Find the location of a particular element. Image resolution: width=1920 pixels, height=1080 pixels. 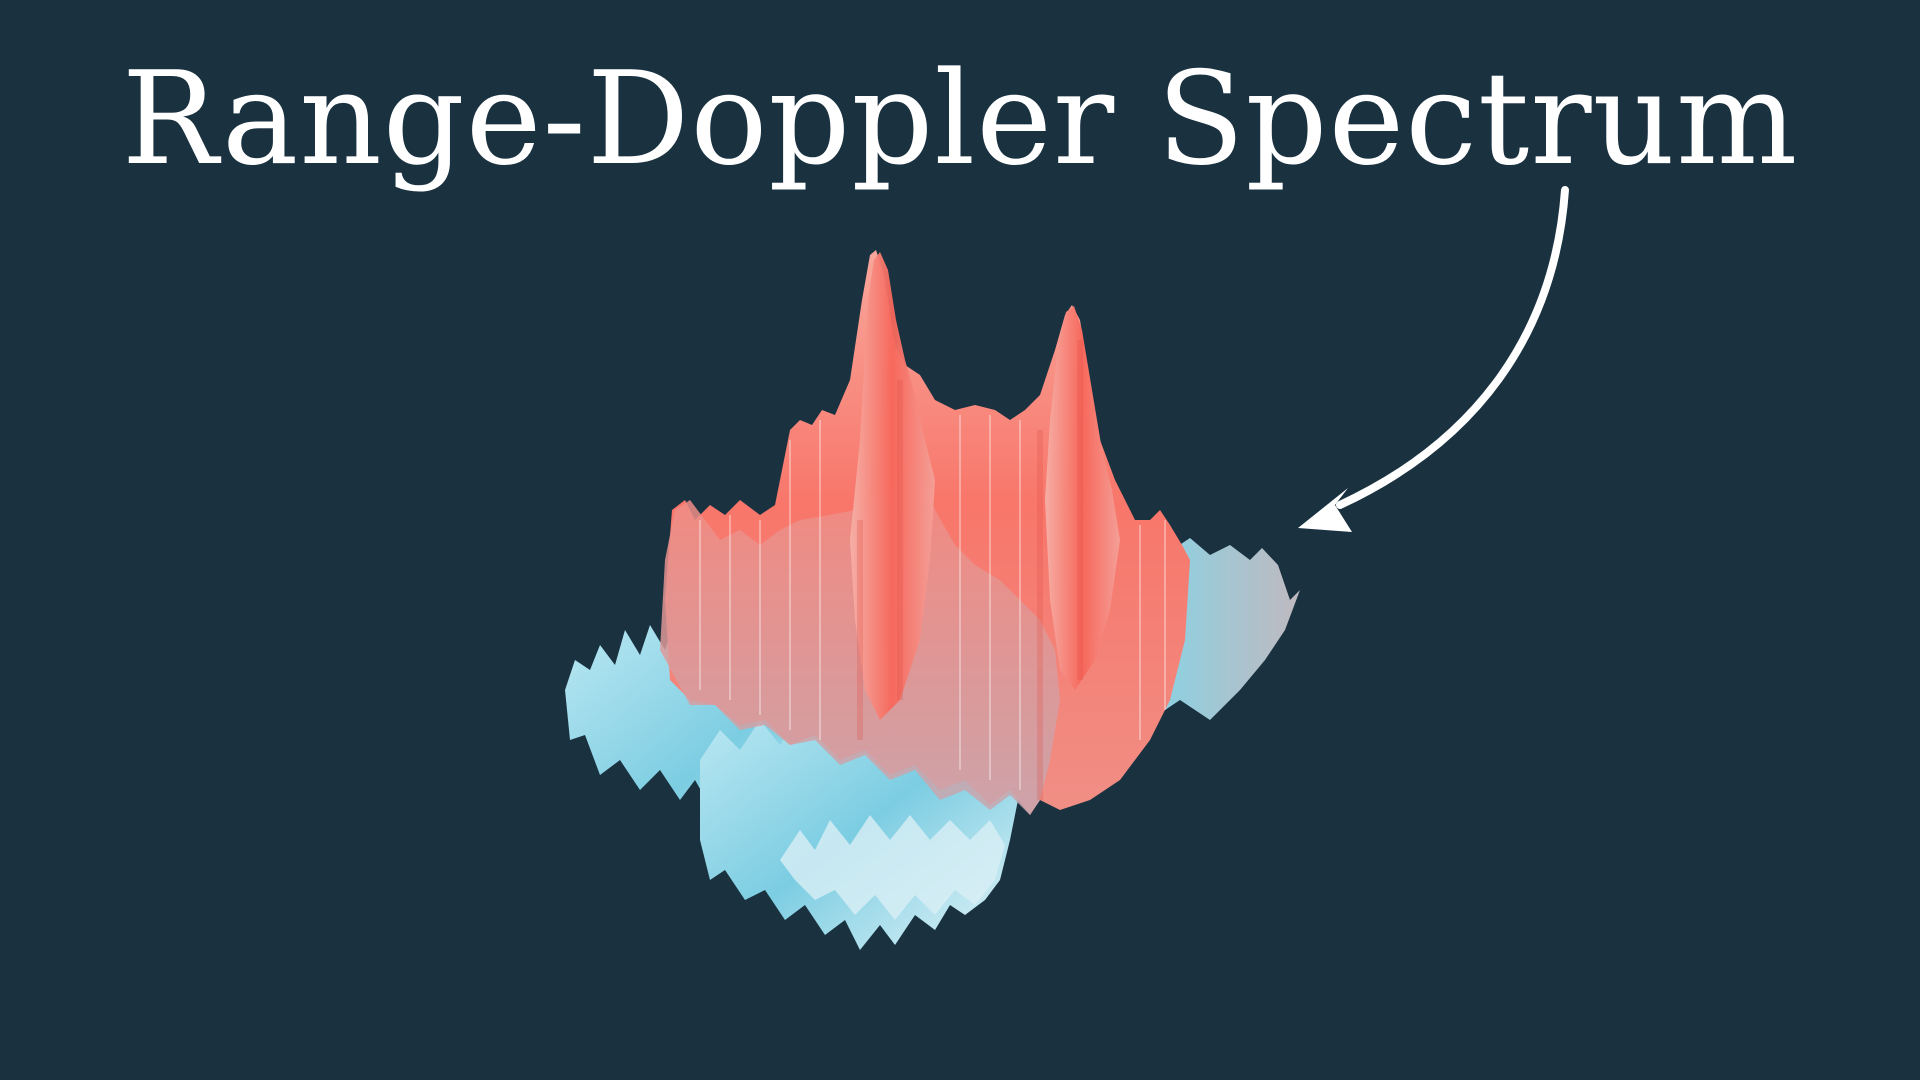

noise-floor-accent is located at coordinates (892, 867).